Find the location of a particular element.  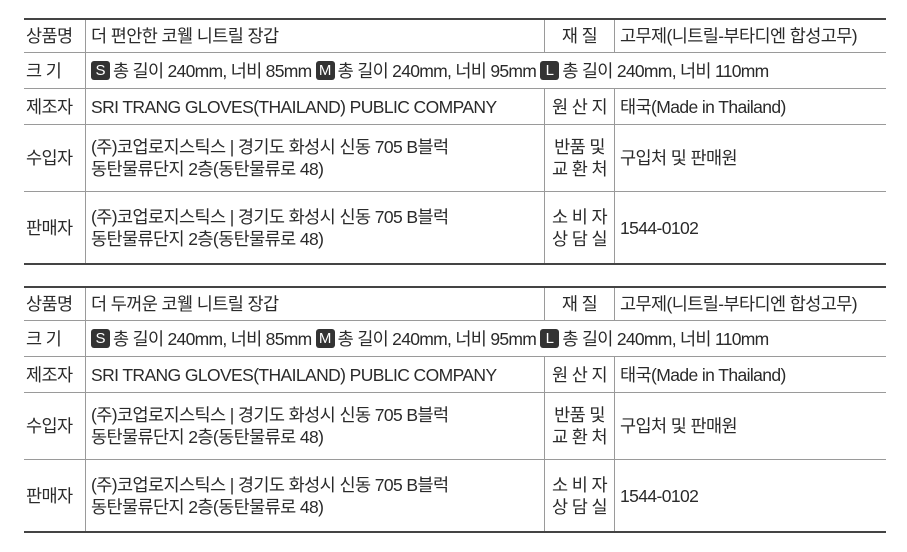

product-name: 더 두꺼운 코웰 니트릴 장갑 is located at coordinates (185, 304).